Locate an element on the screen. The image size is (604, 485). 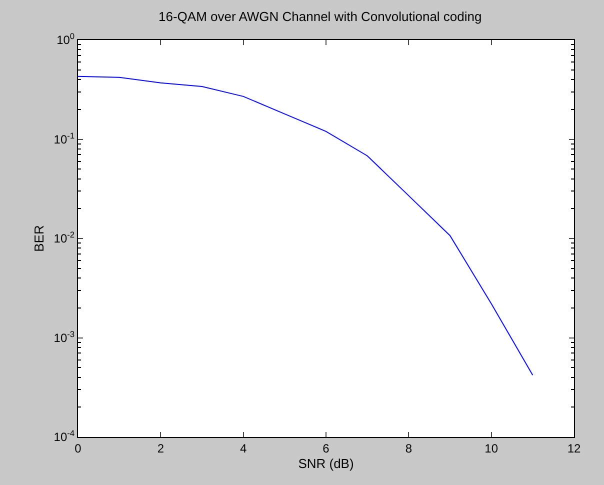
y-tick-label: 10$^{-1}$ is located at coordinates (64, 138).